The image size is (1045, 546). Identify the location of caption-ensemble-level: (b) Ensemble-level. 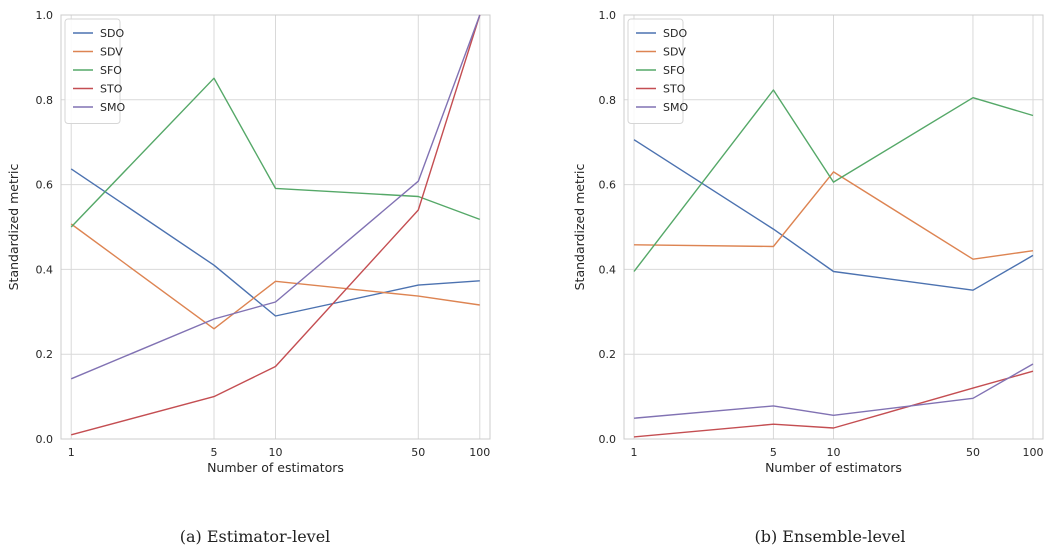
(830, 536).